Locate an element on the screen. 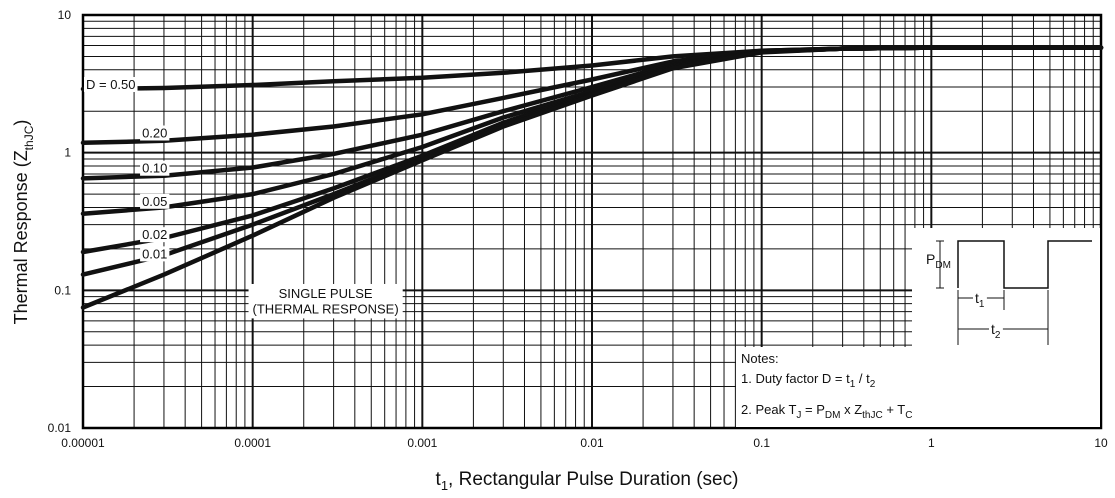 The width and height of the screenshot is (1115, 498). note-peak-tj-part: C is located at coordinates (908, 415).